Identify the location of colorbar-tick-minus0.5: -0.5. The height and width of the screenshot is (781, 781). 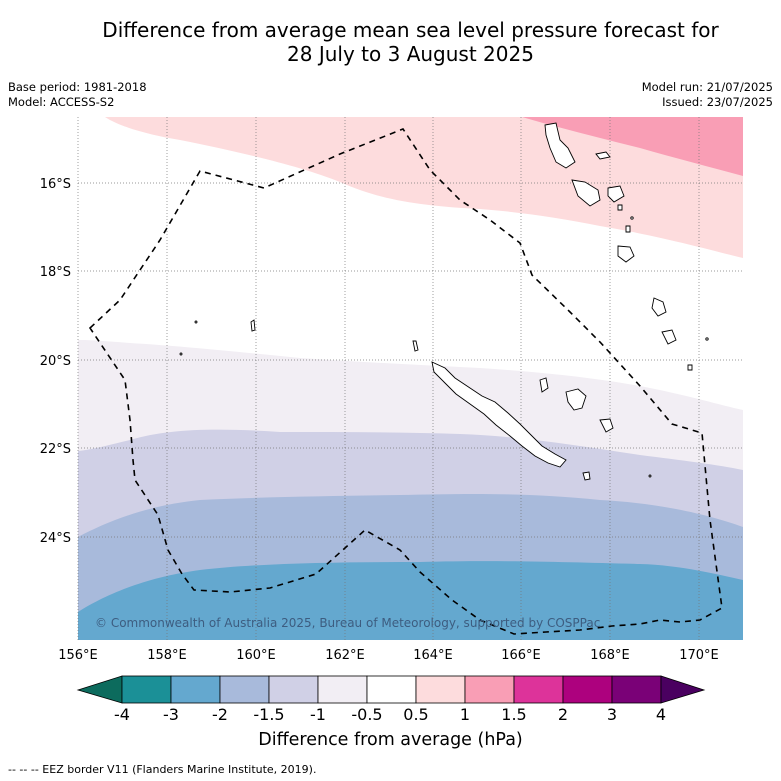
(367, 714).